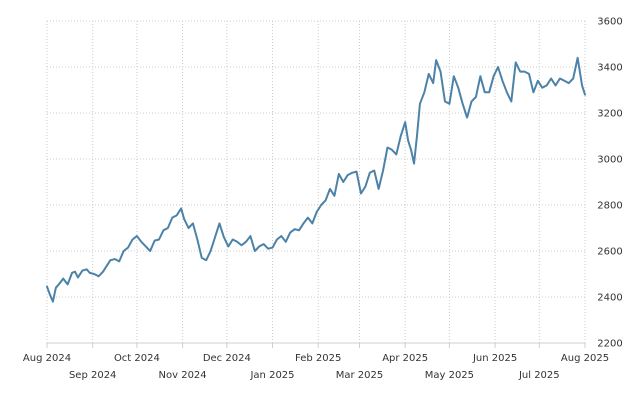  I want to click on y-tick-label: 2400, so click(609, 298).